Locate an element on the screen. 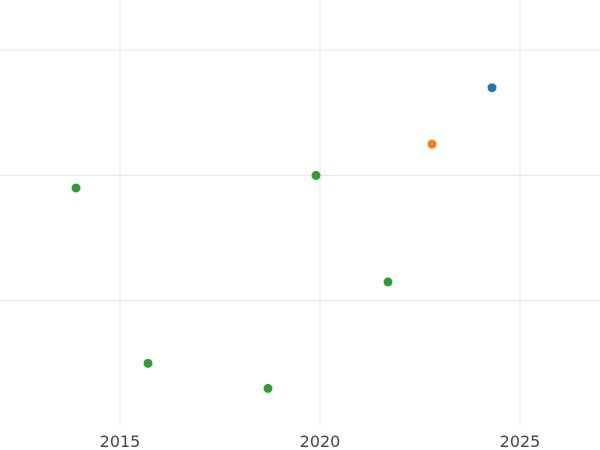  x-tick-label-0: 2015 is located at coordinates (120, 441).